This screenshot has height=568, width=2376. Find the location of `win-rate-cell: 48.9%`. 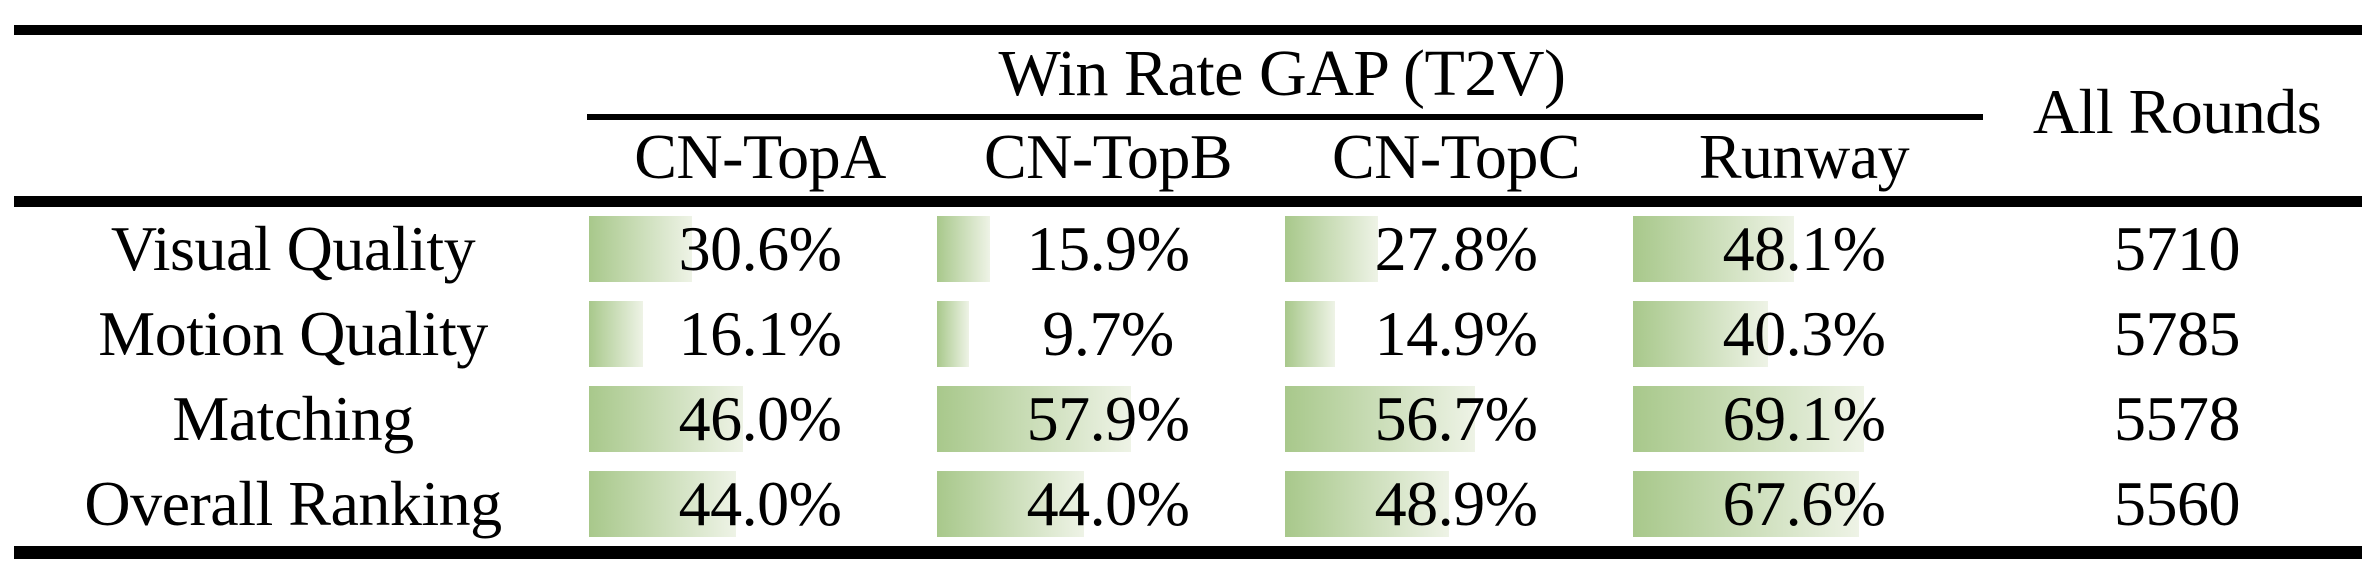

win-rate-cell: 48.9% is located at coordinates (1456, 503).